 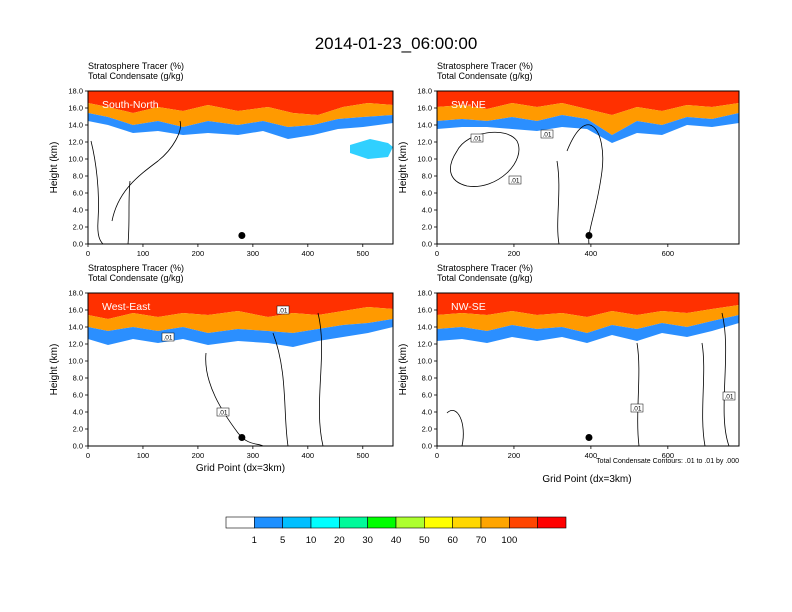 I want to click on colorbar-label: 50, so click(x=424, y=540).